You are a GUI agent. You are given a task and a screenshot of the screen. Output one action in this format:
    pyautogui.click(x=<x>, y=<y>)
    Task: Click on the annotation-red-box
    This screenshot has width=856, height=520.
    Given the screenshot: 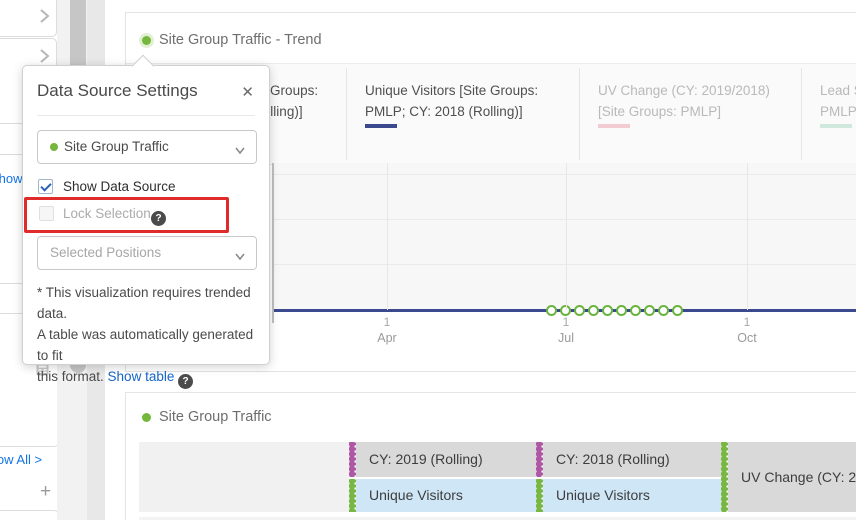 What is the action you would take?
    pyautogui.click(x=126, y=215)
    